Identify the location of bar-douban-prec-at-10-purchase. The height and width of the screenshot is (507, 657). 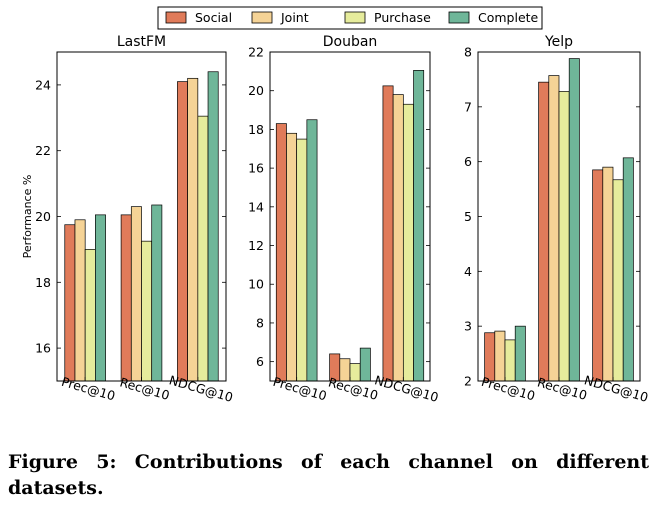
(302, 260).